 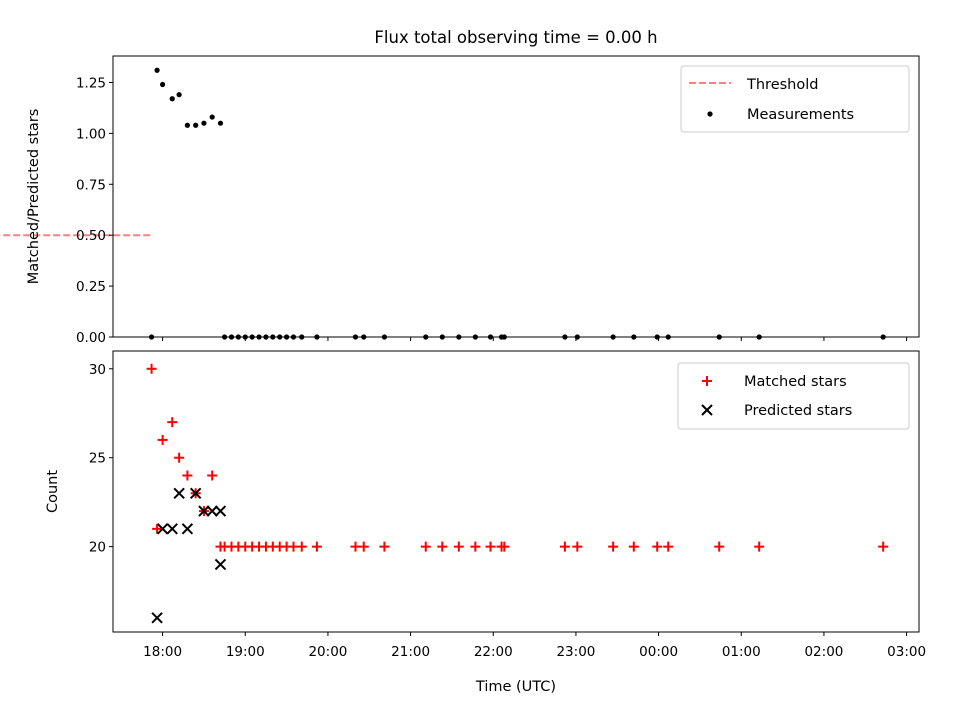 What do you see at coordinates (327, 652) in the screenshot?
I see `x-tick-label: 20:00` at bounding box center [327, 652].